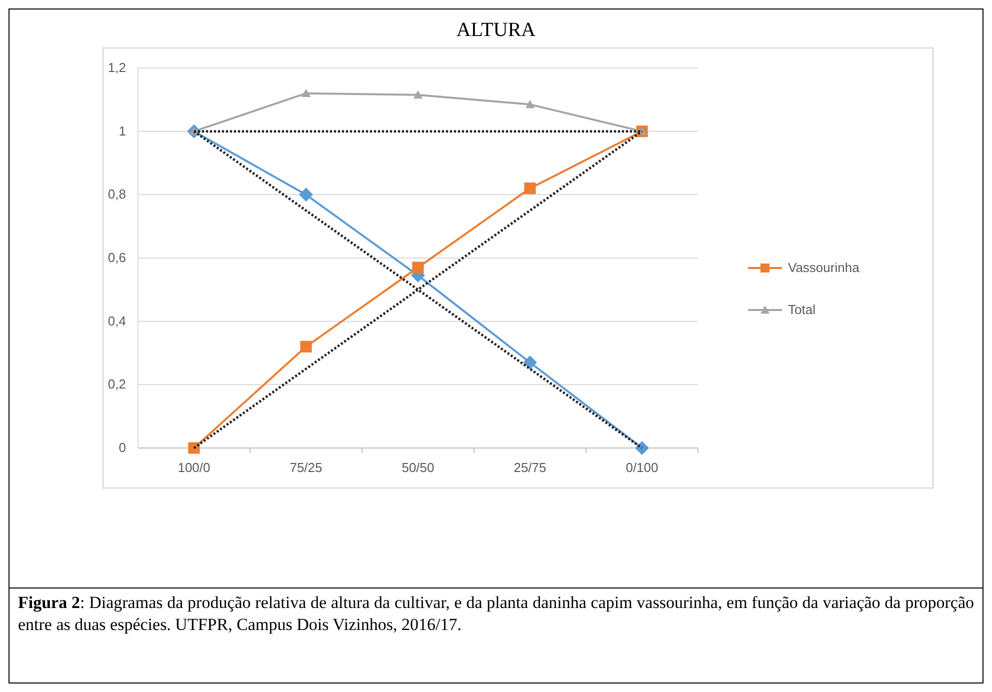 This screenshot has width=992, height=692. What do you see at coordinates (496, 30) in the screenshot?
I see `chart-title: ALTURA` at bounding box center [496, 30].